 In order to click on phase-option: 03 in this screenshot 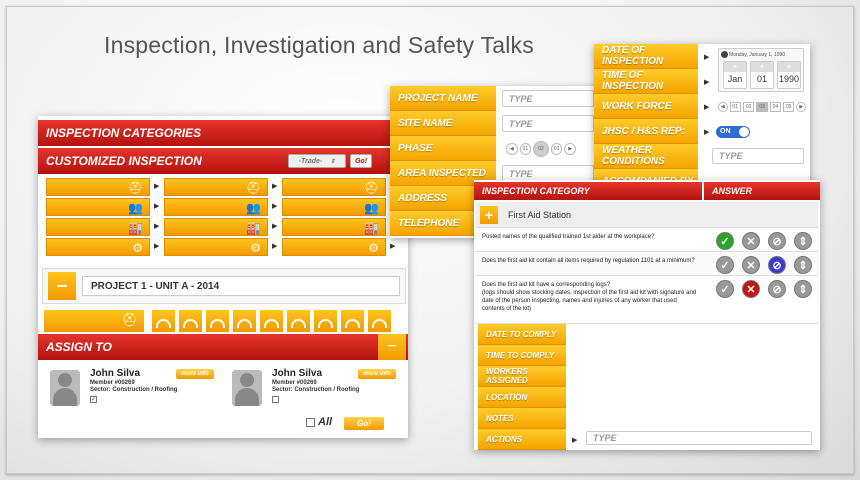, I will do `click(556, 149)`.